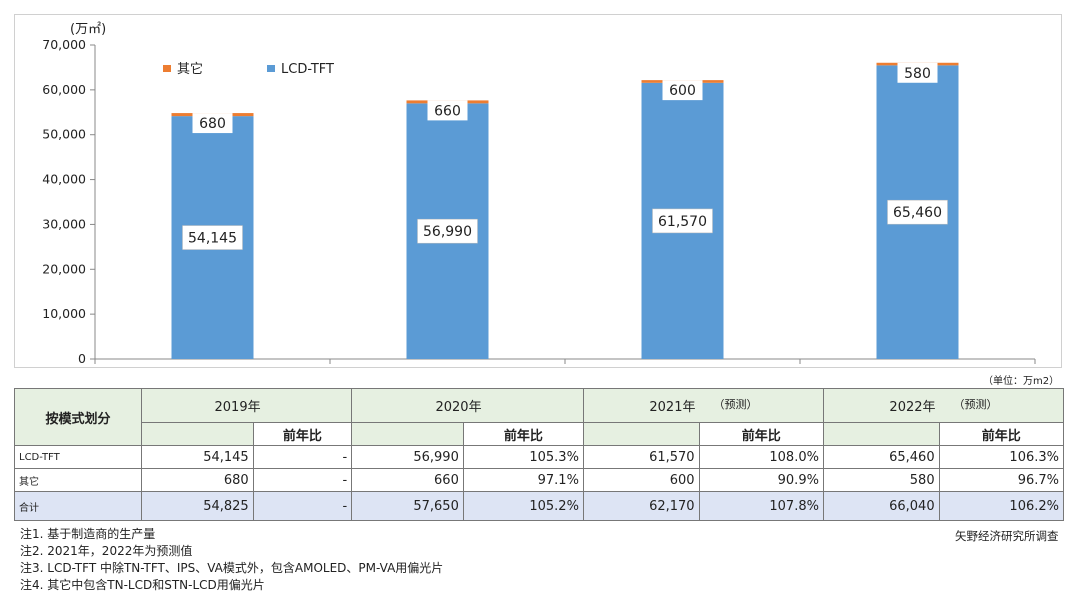 Image resolution: width=1080 pixels, height=608 pixels. Describe the element at coordinates (458, 407) in the screenshot. I see `year-label: 2020年` at that location.